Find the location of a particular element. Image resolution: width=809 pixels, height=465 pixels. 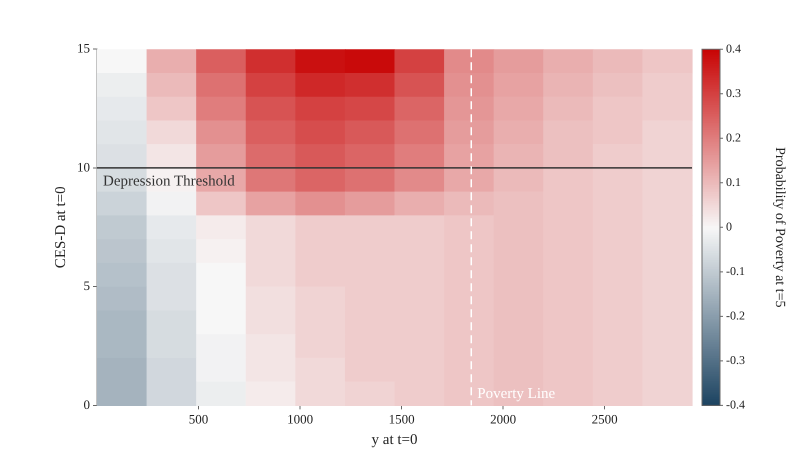

y-tick-label: 15 is located at coordinates (83, 48).